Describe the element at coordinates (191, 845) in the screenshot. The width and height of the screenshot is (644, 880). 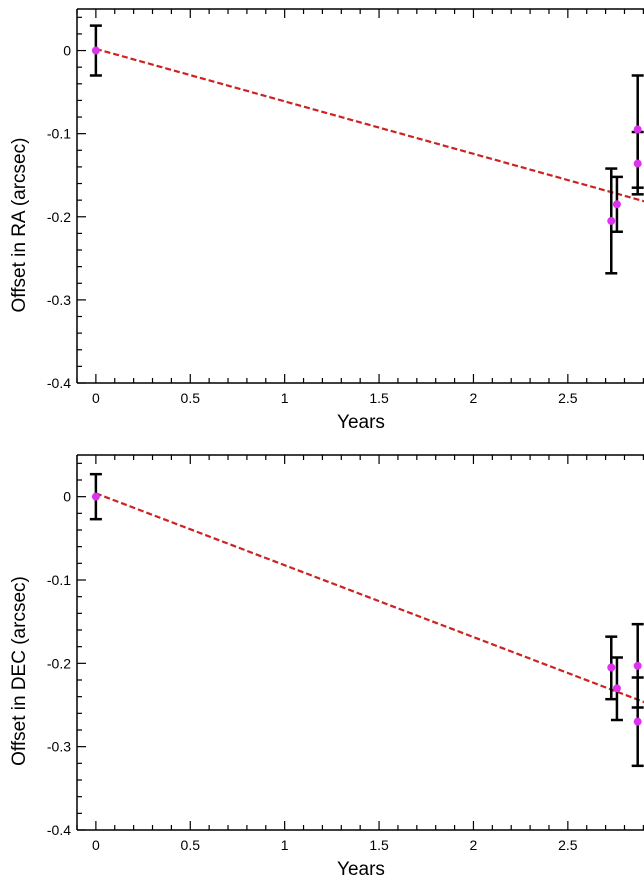
I see `dec-x-tick-label: 0.5` at that location.